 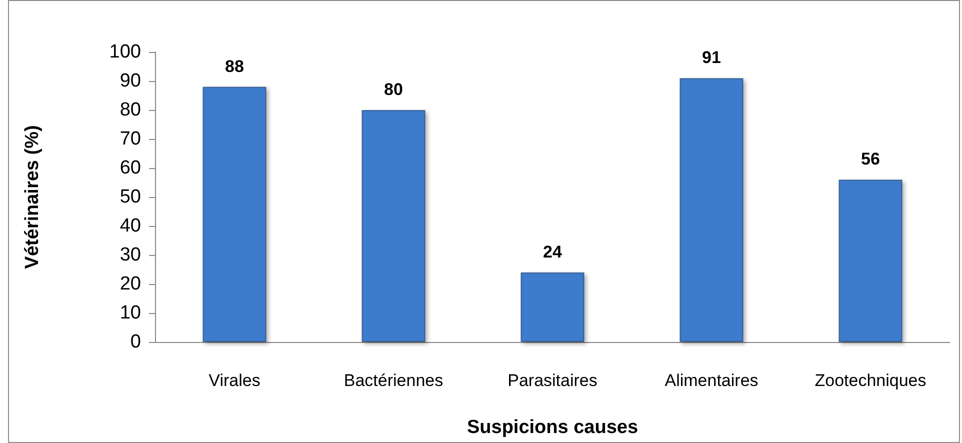 I want to click on x-axis-title: Suspicions causes, so click(x=552, y=427).